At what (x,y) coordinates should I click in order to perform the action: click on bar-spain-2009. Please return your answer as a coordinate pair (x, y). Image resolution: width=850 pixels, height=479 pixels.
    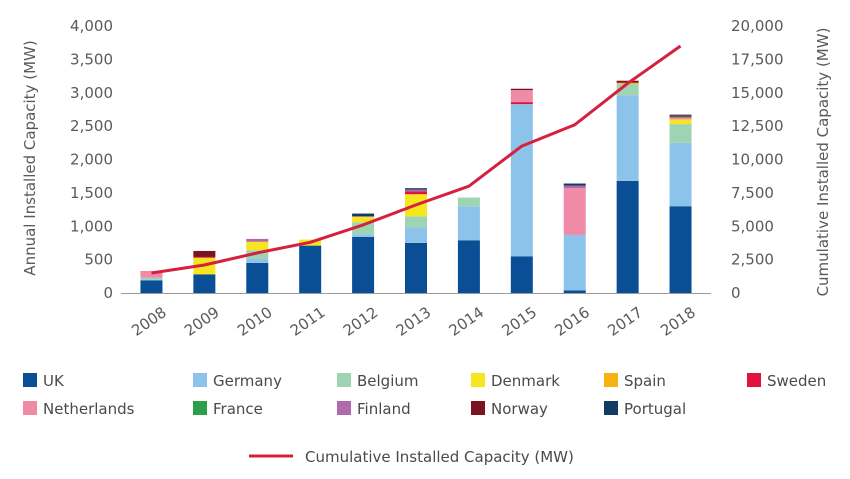
    Looking at the image, I should click on (204, 258).